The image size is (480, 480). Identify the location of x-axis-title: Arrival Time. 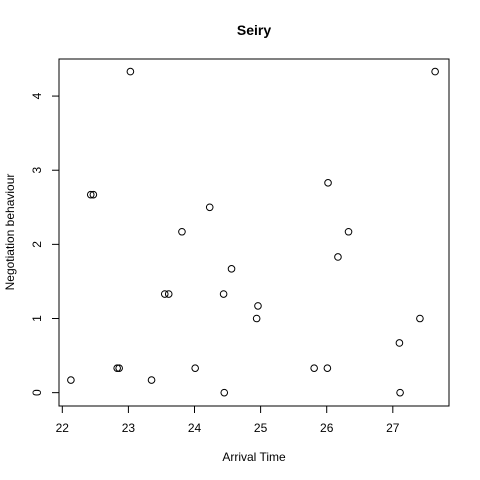
(254, 457).